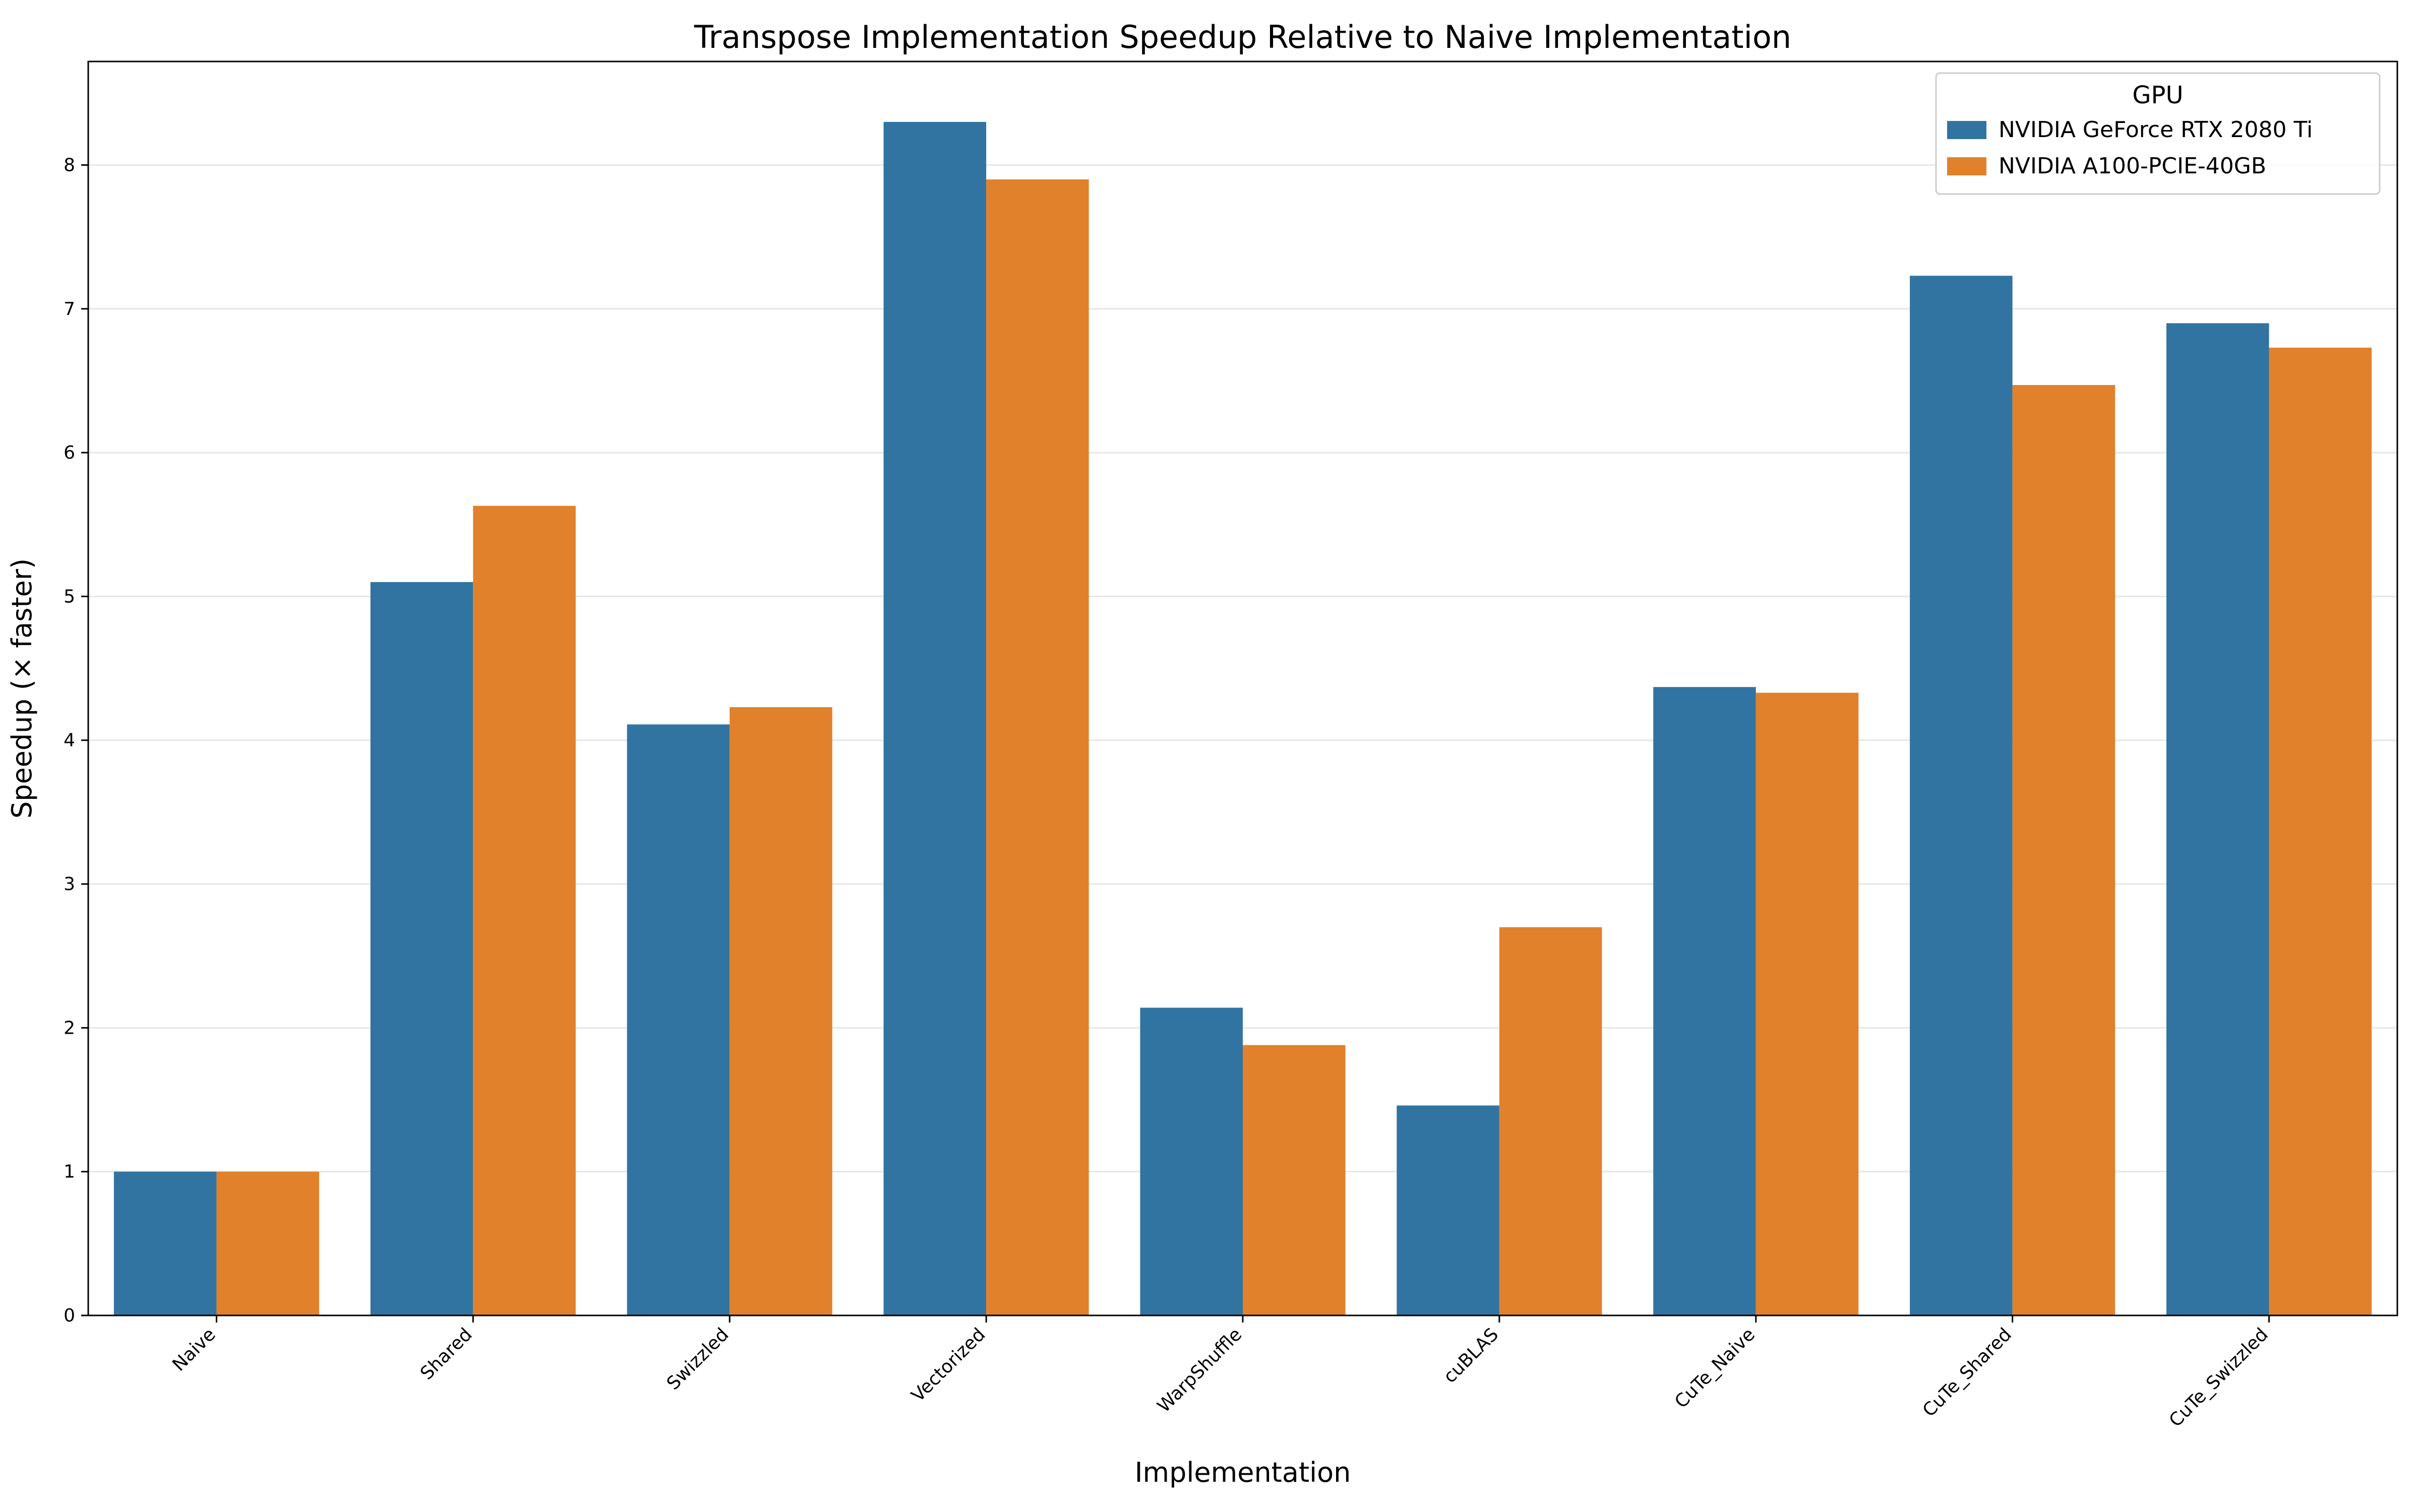  Describe the element at coordinates (69, 1315) in the screenshot. I see `y-tick-label: 0` at that location.